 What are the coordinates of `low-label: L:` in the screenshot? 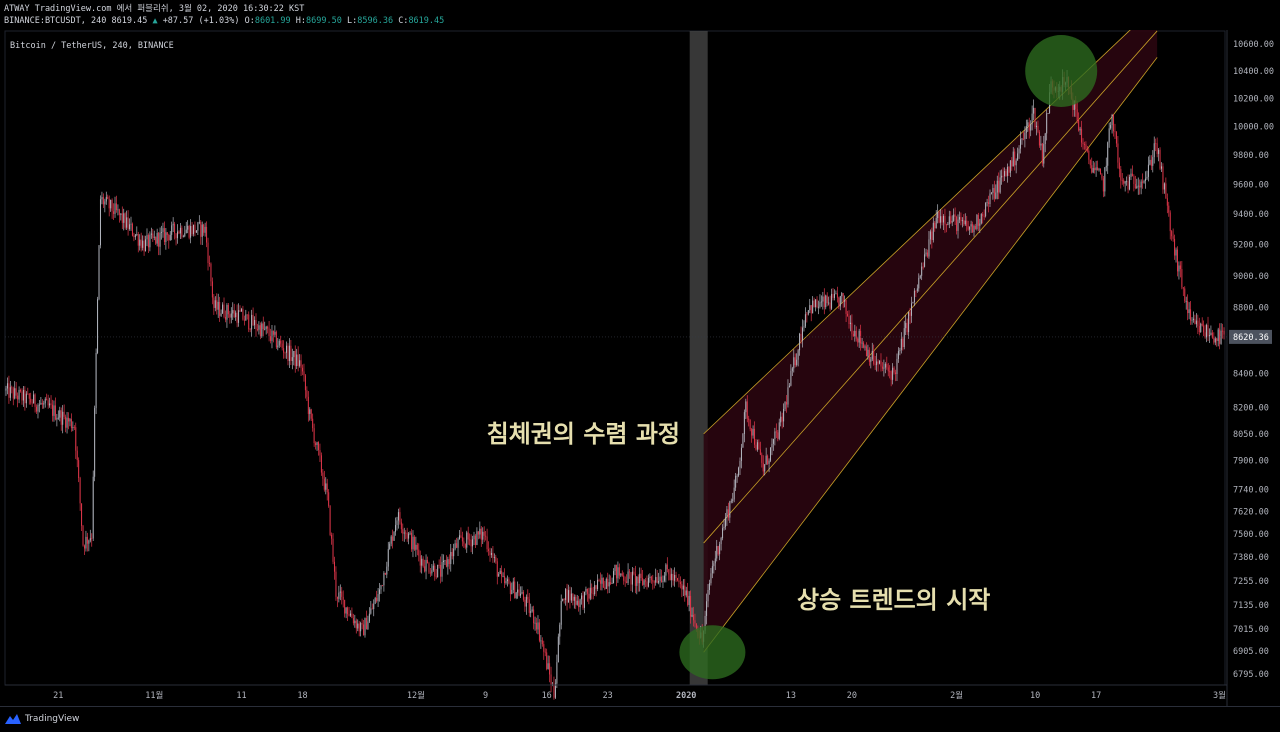 It's located at (352, 21).